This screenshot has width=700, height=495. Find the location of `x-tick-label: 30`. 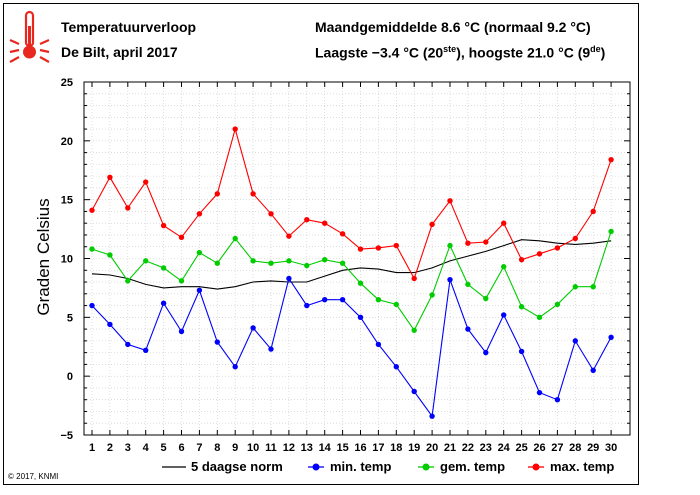

x-tick-label: 30 is located at coordinates (611, 448).